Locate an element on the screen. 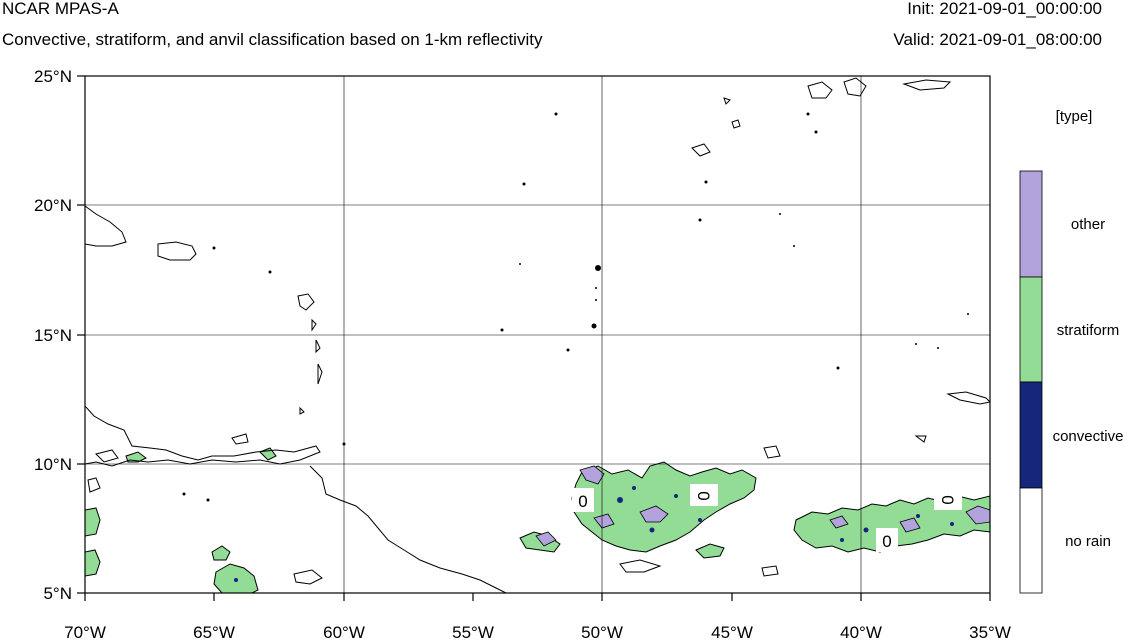 The height and width of the screenshot is (641, 1128). colorbar-swatch-convective is located at coordinates (1031, 435).